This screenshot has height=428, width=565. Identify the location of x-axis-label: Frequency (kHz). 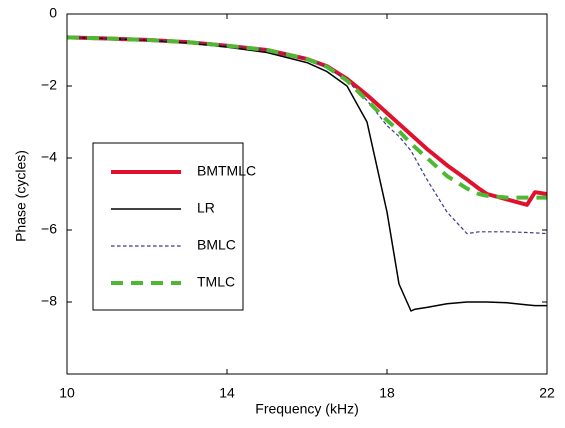
(306, 409).